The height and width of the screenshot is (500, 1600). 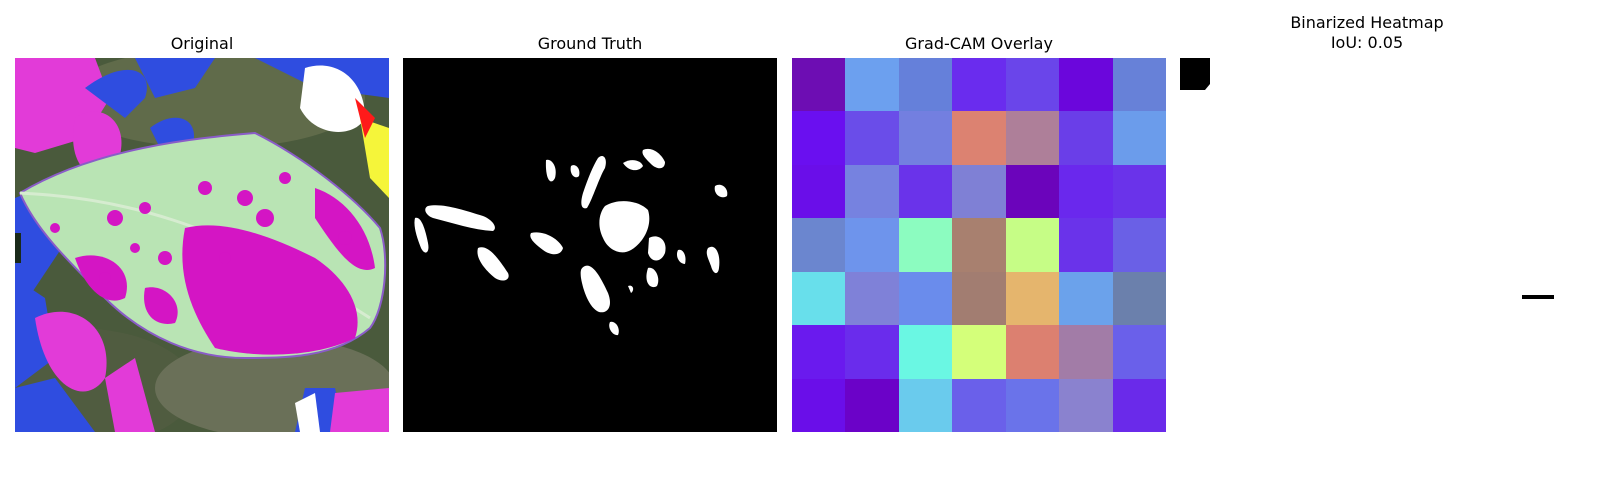 What do you see at coordinates (1367, 22) in the screenshot?
I see `binarized-title-line1: Binarized Heatmap` at bounding box center [1367, 22].